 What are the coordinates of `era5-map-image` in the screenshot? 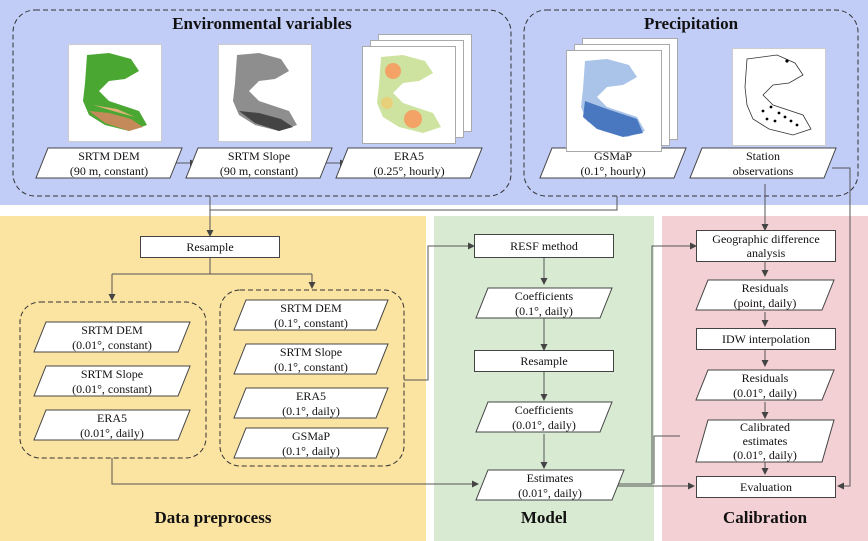 It's located at (409, 95).